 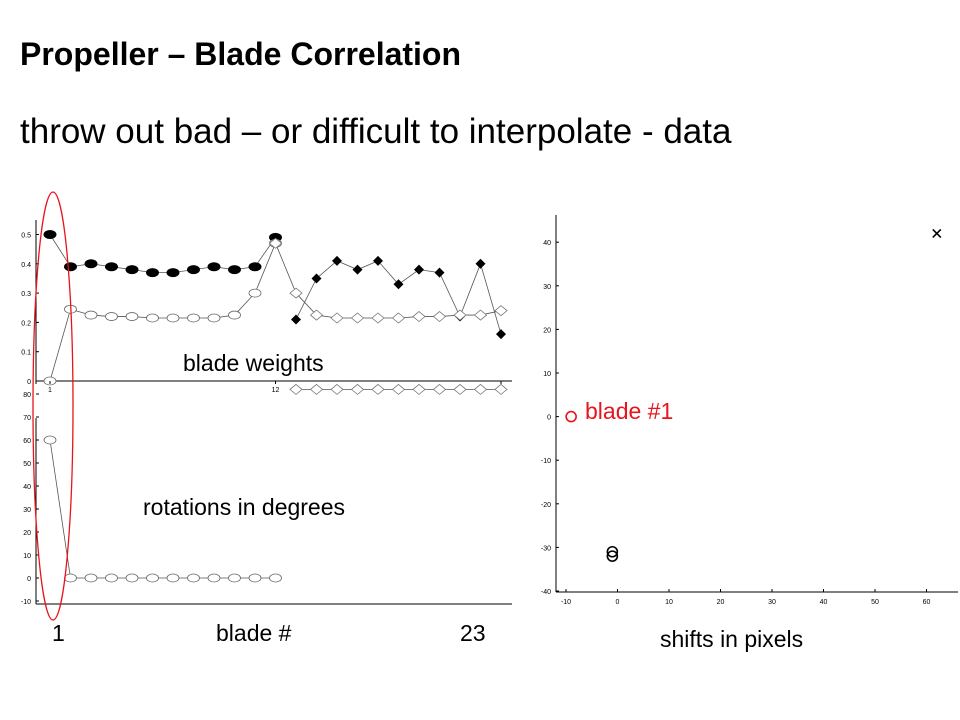 What do you see at coordinates (875, 602) in the screenshot?
I see `x-tick-label: 50` at bounding box center [875, 602].